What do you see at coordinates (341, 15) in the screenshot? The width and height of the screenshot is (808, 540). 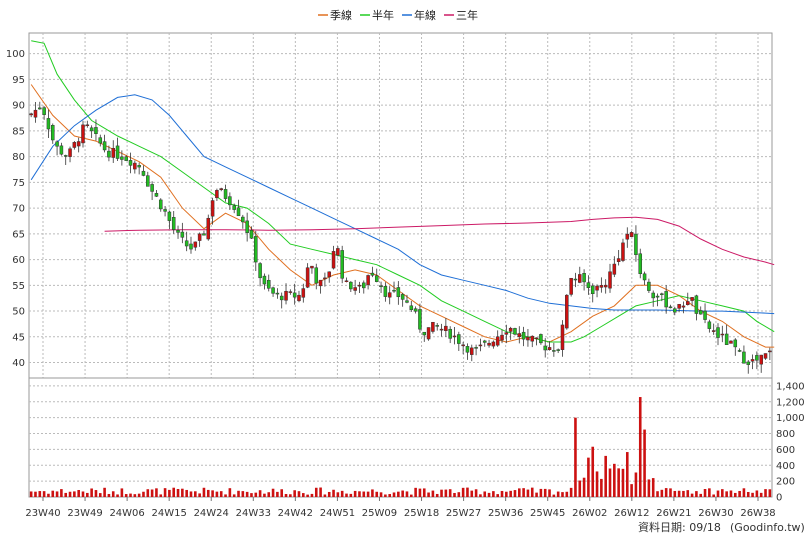 I see `legend-label-0: 季線` at bounding box center [341, 15].